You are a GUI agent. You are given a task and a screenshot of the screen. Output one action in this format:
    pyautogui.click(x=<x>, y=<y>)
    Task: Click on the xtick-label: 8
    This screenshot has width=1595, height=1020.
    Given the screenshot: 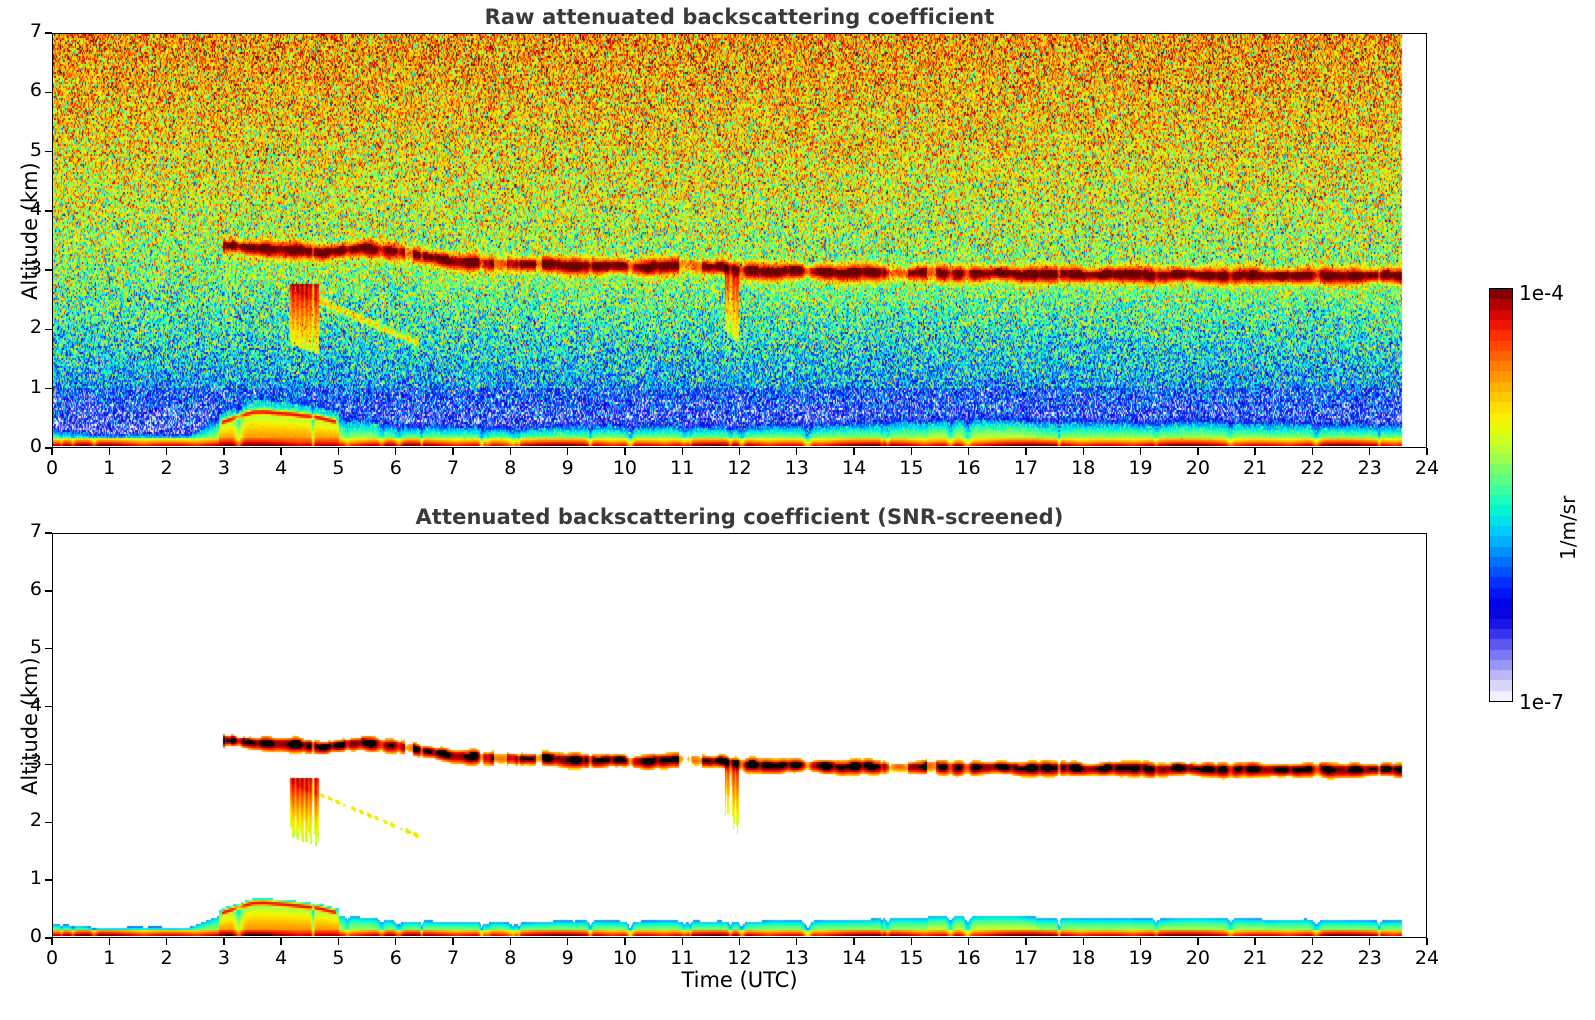 What is the action you would take?
    pyautogui.click(x=510, y=958)
    